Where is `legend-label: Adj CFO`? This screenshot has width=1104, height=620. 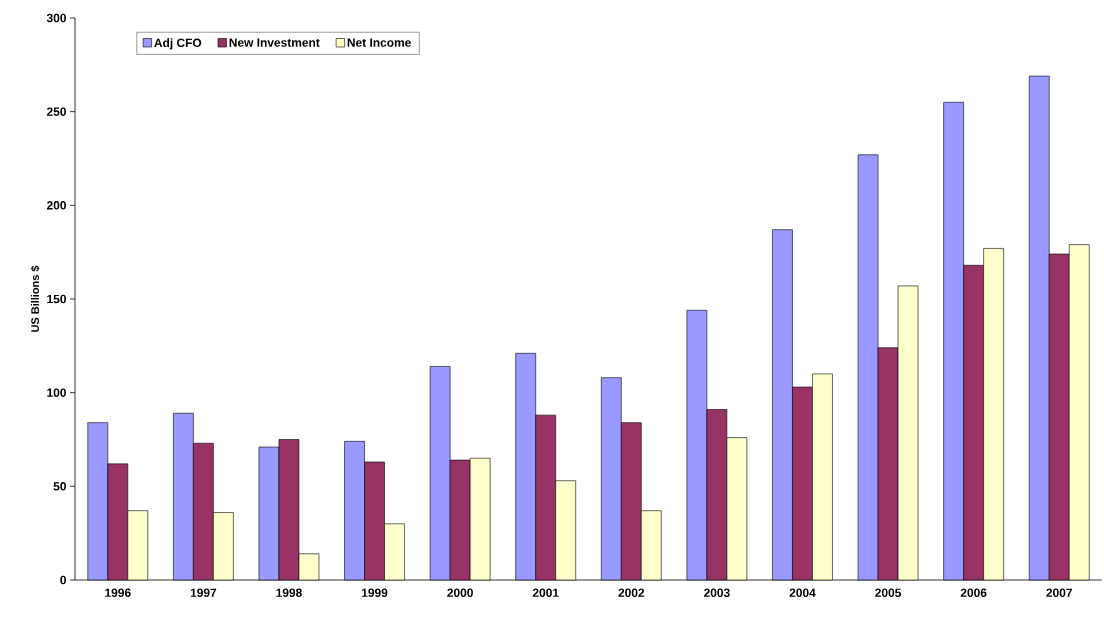 legend-label: Adj CFO is located at coordinates (178, 44).